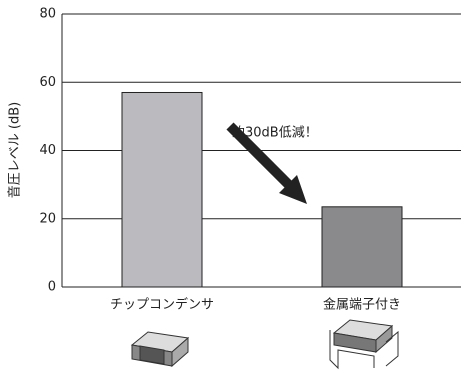 This screenshot has height=371, width=463. I want to click on arrow, so click(266, 163).